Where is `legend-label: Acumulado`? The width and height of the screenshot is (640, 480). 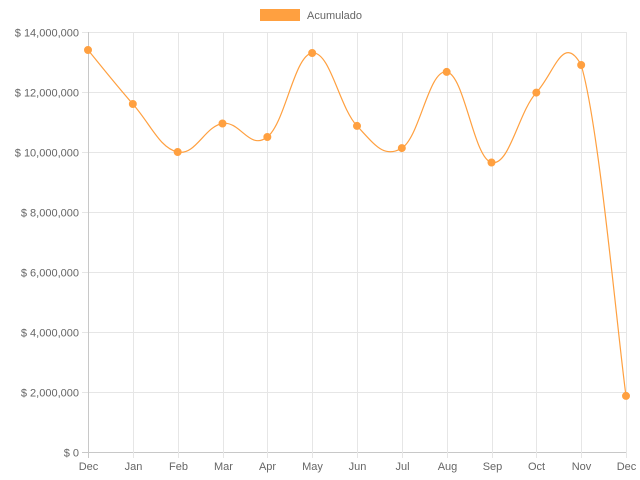 legend-label: Acumulado is located at coordinates (334, 16).